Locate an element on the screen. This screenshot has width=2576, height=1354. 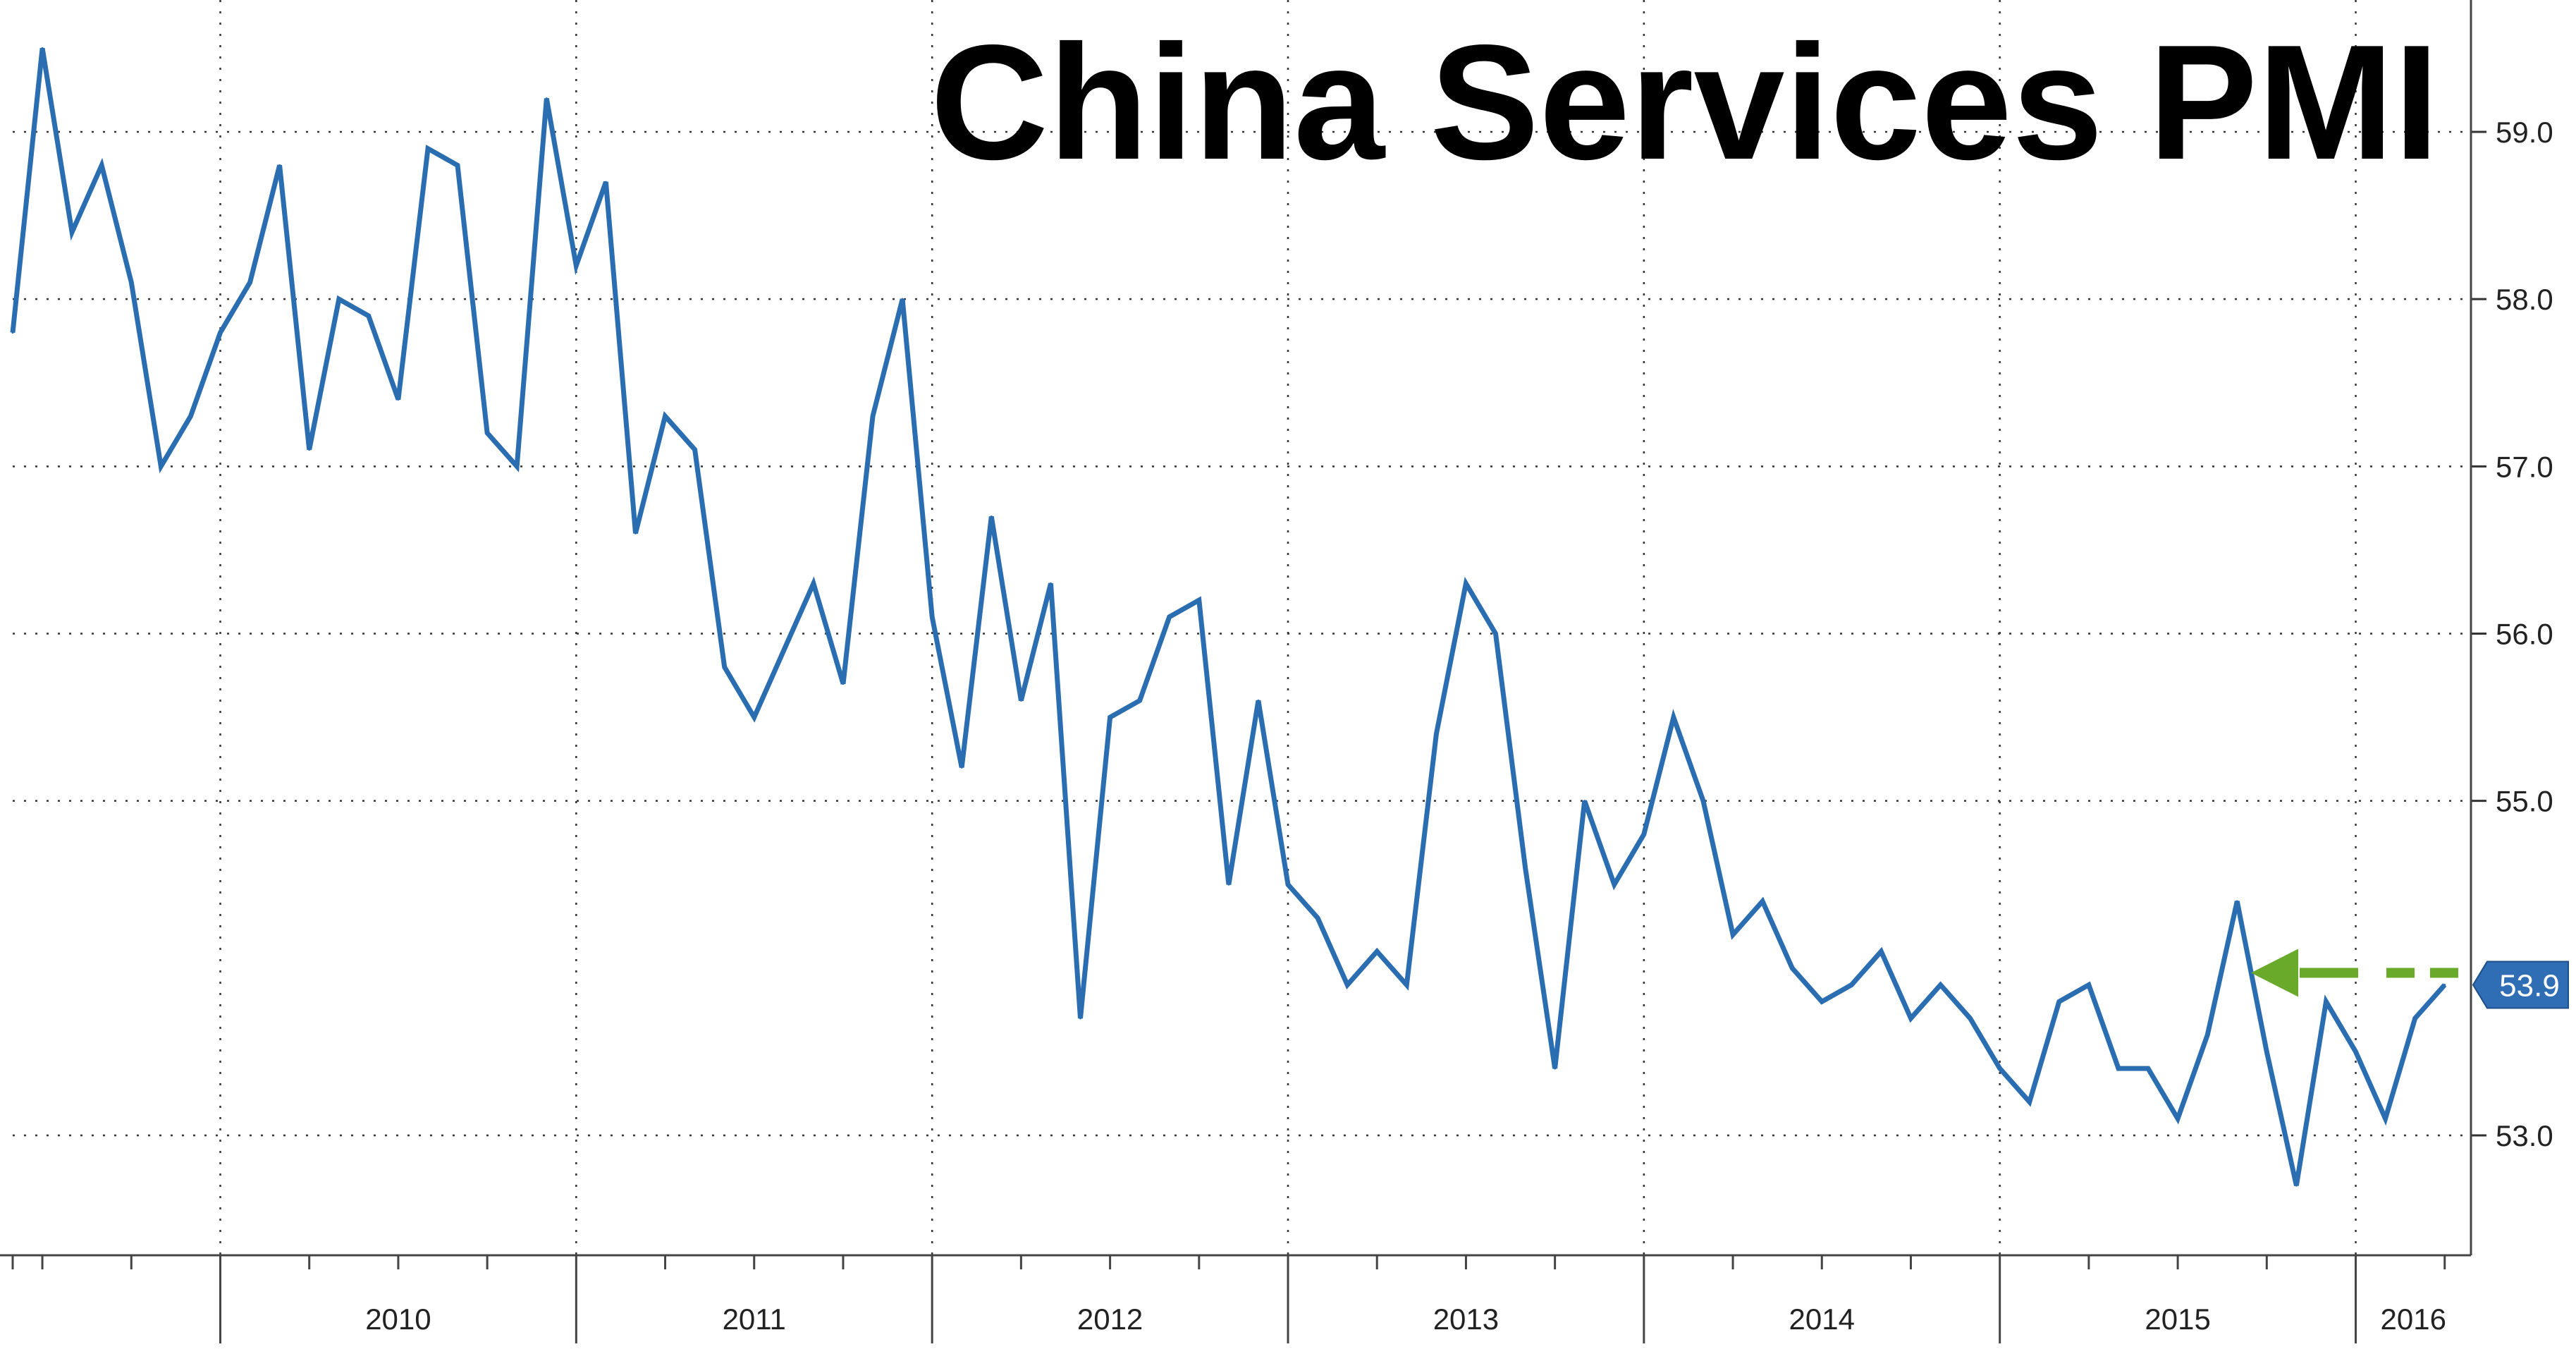
chart-title: China Services PMI is located at coordinates (1685, 102).